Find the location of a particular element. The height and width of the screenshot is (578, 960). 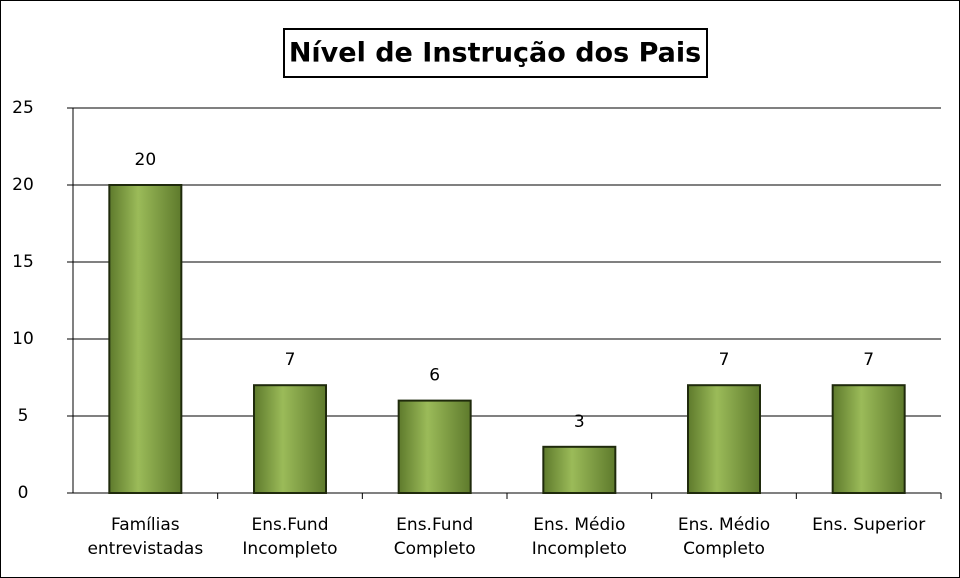

title-box is located at coordinates (495, 53).